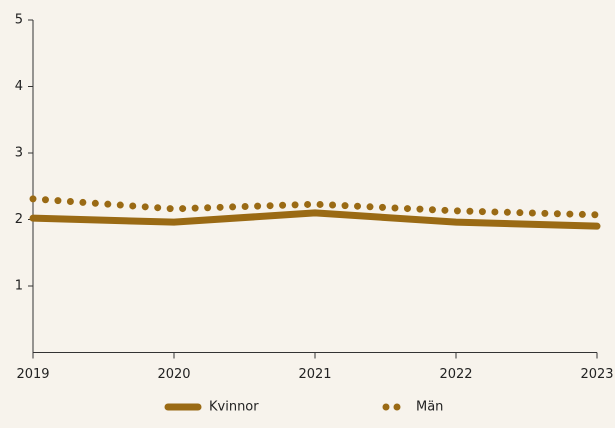 The width and height of the screenshot is (615, 428). Describe the element at coordinates (315, 219) in the screenshot. I see `series-line` at that location.